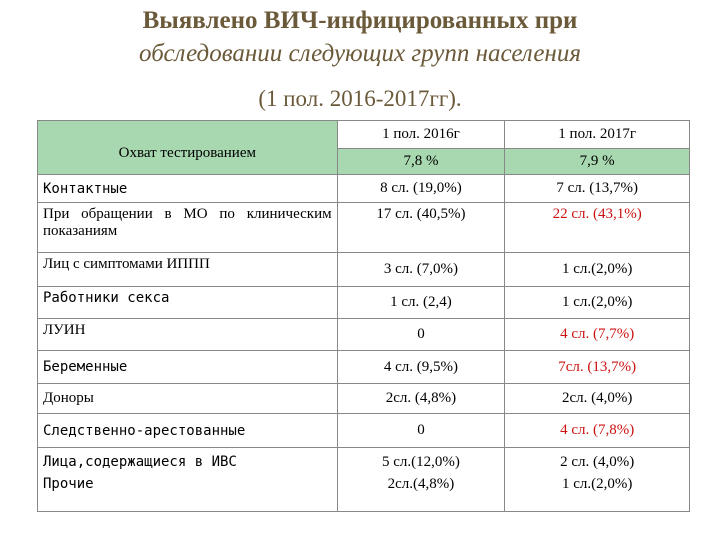 The image size is (720, 540). I want to click on row-label: Работники секса, so click(187, 302).